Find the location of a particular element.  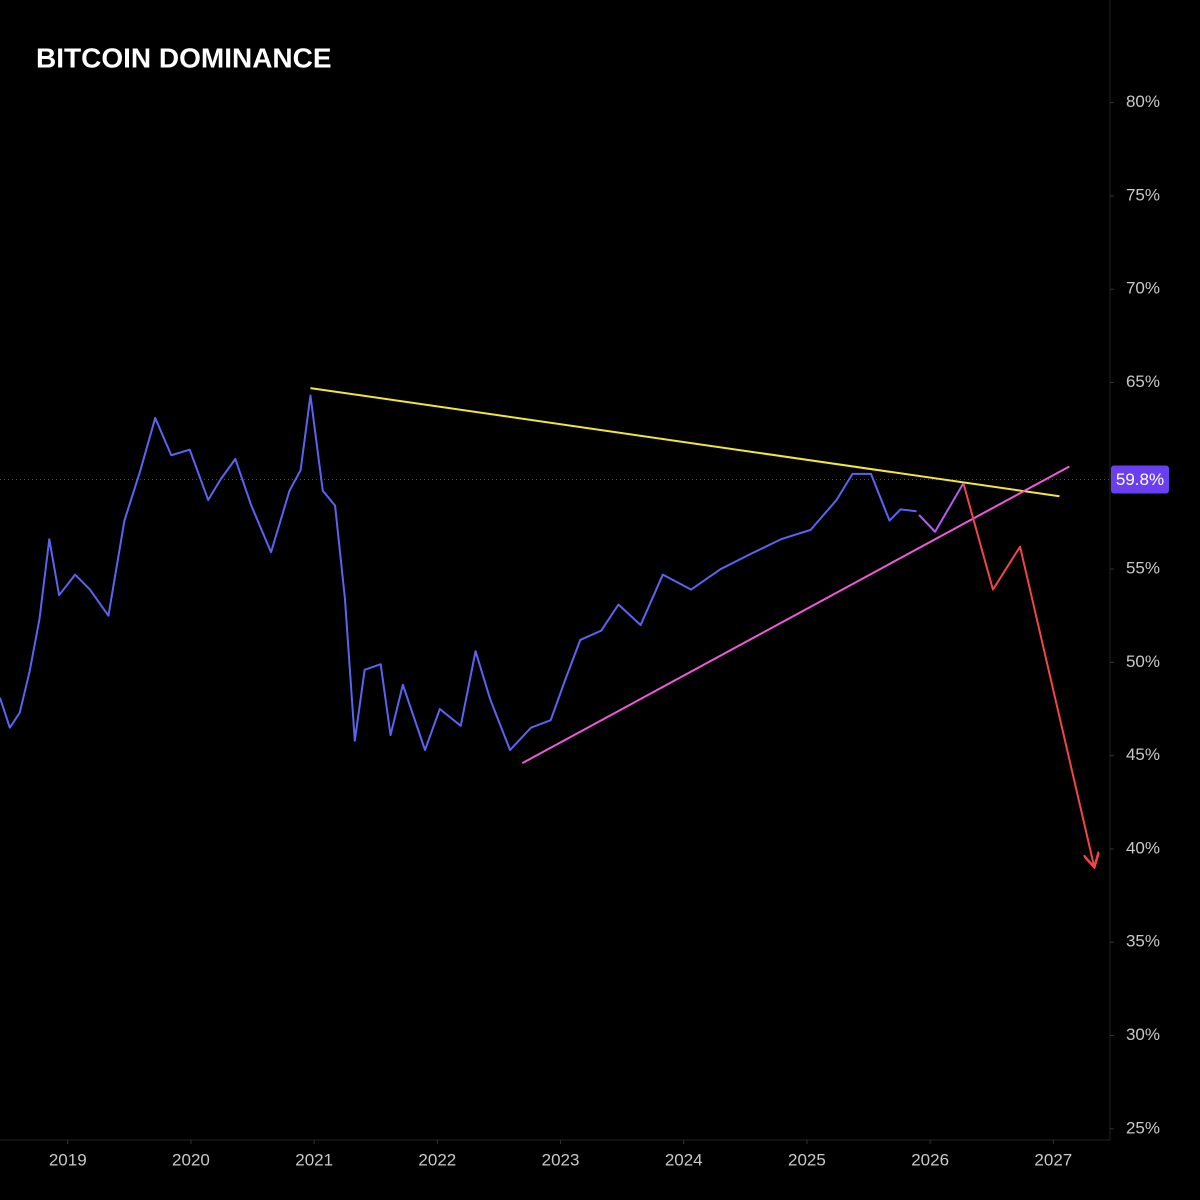

y-tick-label: 30% is located at coordinates (1143, 1034).